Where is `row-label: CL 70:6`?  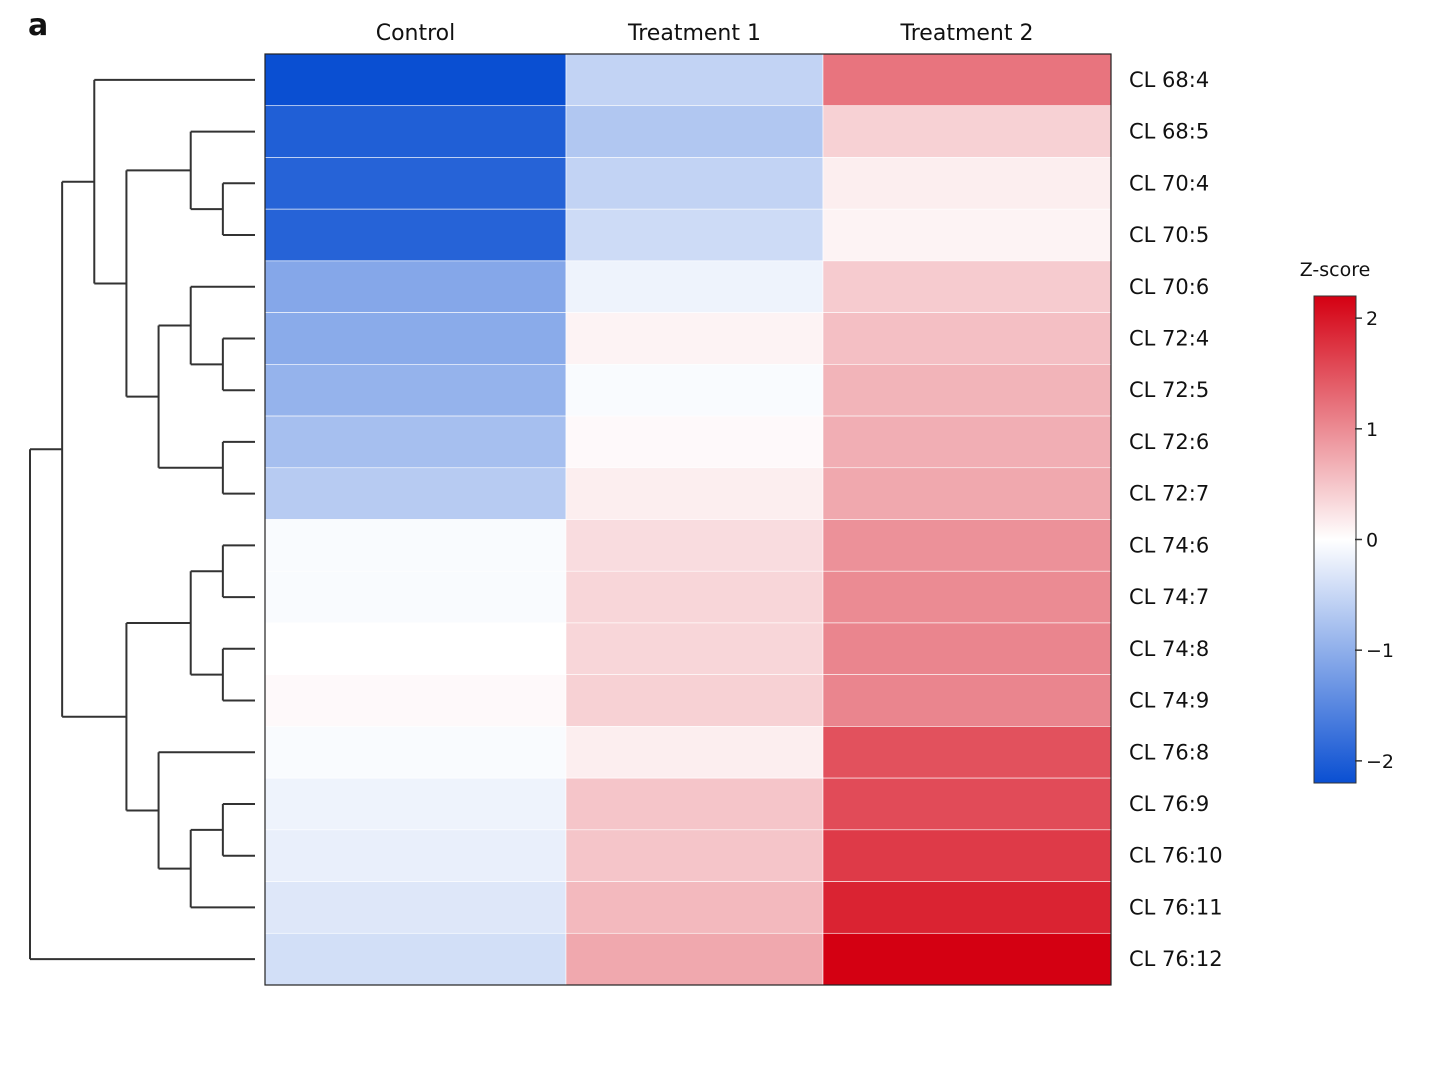
row-label: CL 70:6 is located at coordinates (1169, 287).